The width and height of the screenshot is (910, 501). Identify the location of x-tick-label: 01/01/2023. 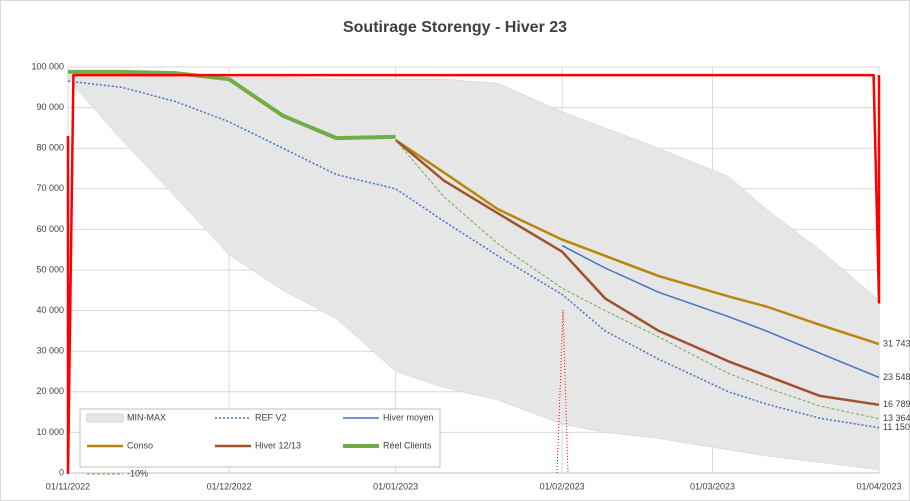
(395, 486).